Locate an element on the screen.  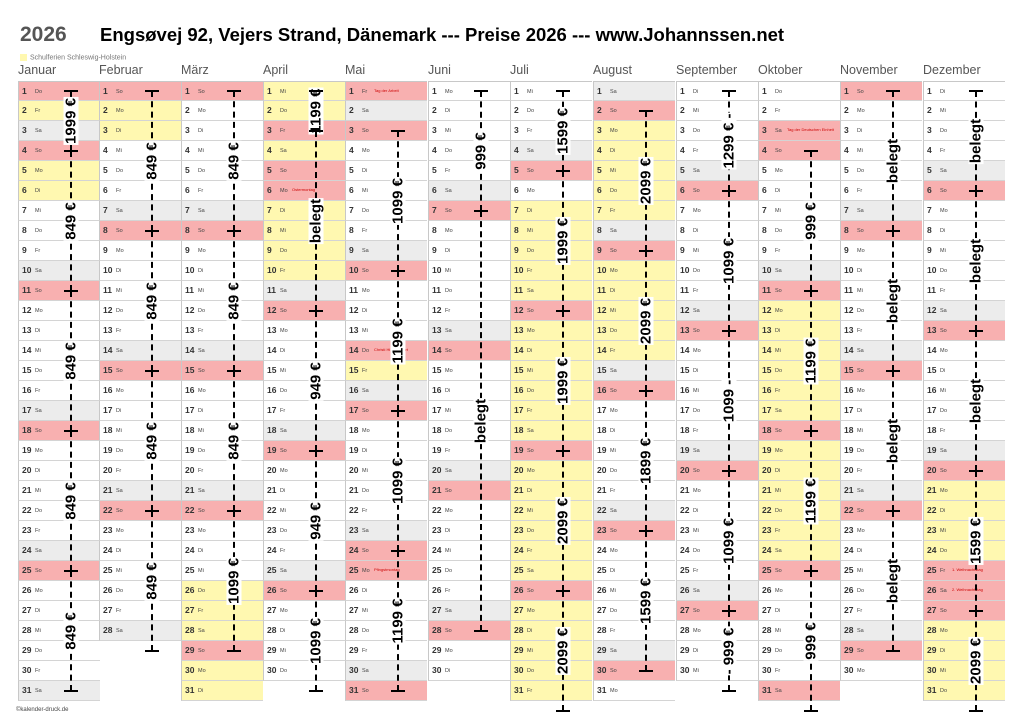
day-cell: 3 Do is located at coordinates (964, 131).